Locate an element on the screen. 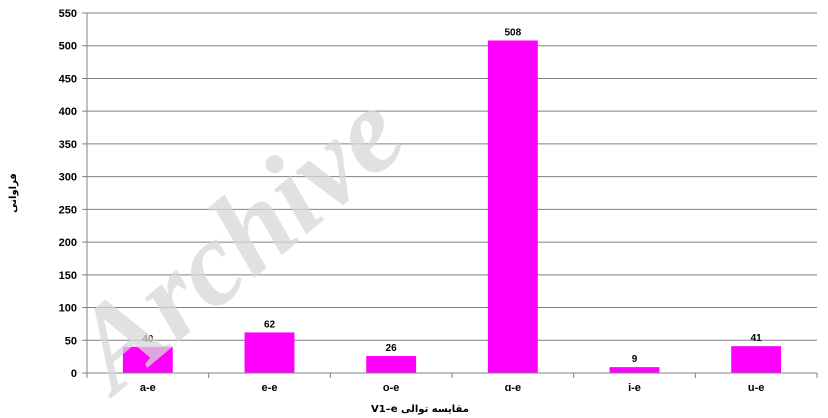 This screenshot has width=828, height=418. category-label-i-e: i-e is located at coordinates (634, 388).